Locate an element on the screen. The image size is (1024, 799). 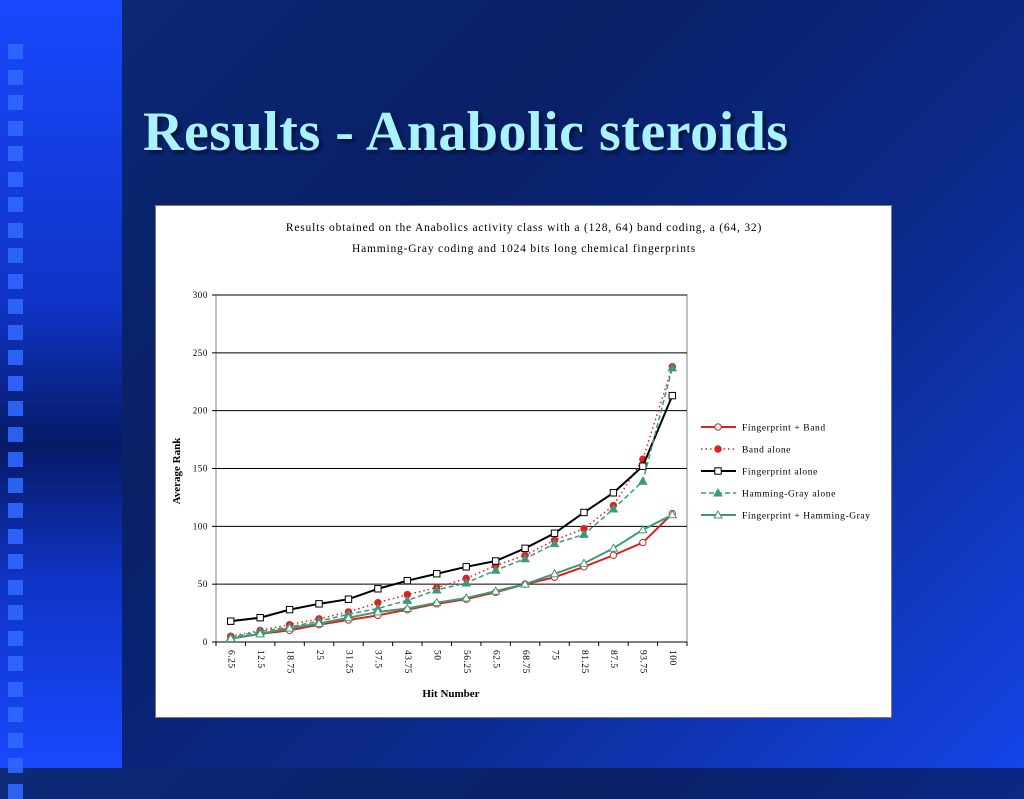
x-tick-label: 12.5 is located at coordinates (260, 659).